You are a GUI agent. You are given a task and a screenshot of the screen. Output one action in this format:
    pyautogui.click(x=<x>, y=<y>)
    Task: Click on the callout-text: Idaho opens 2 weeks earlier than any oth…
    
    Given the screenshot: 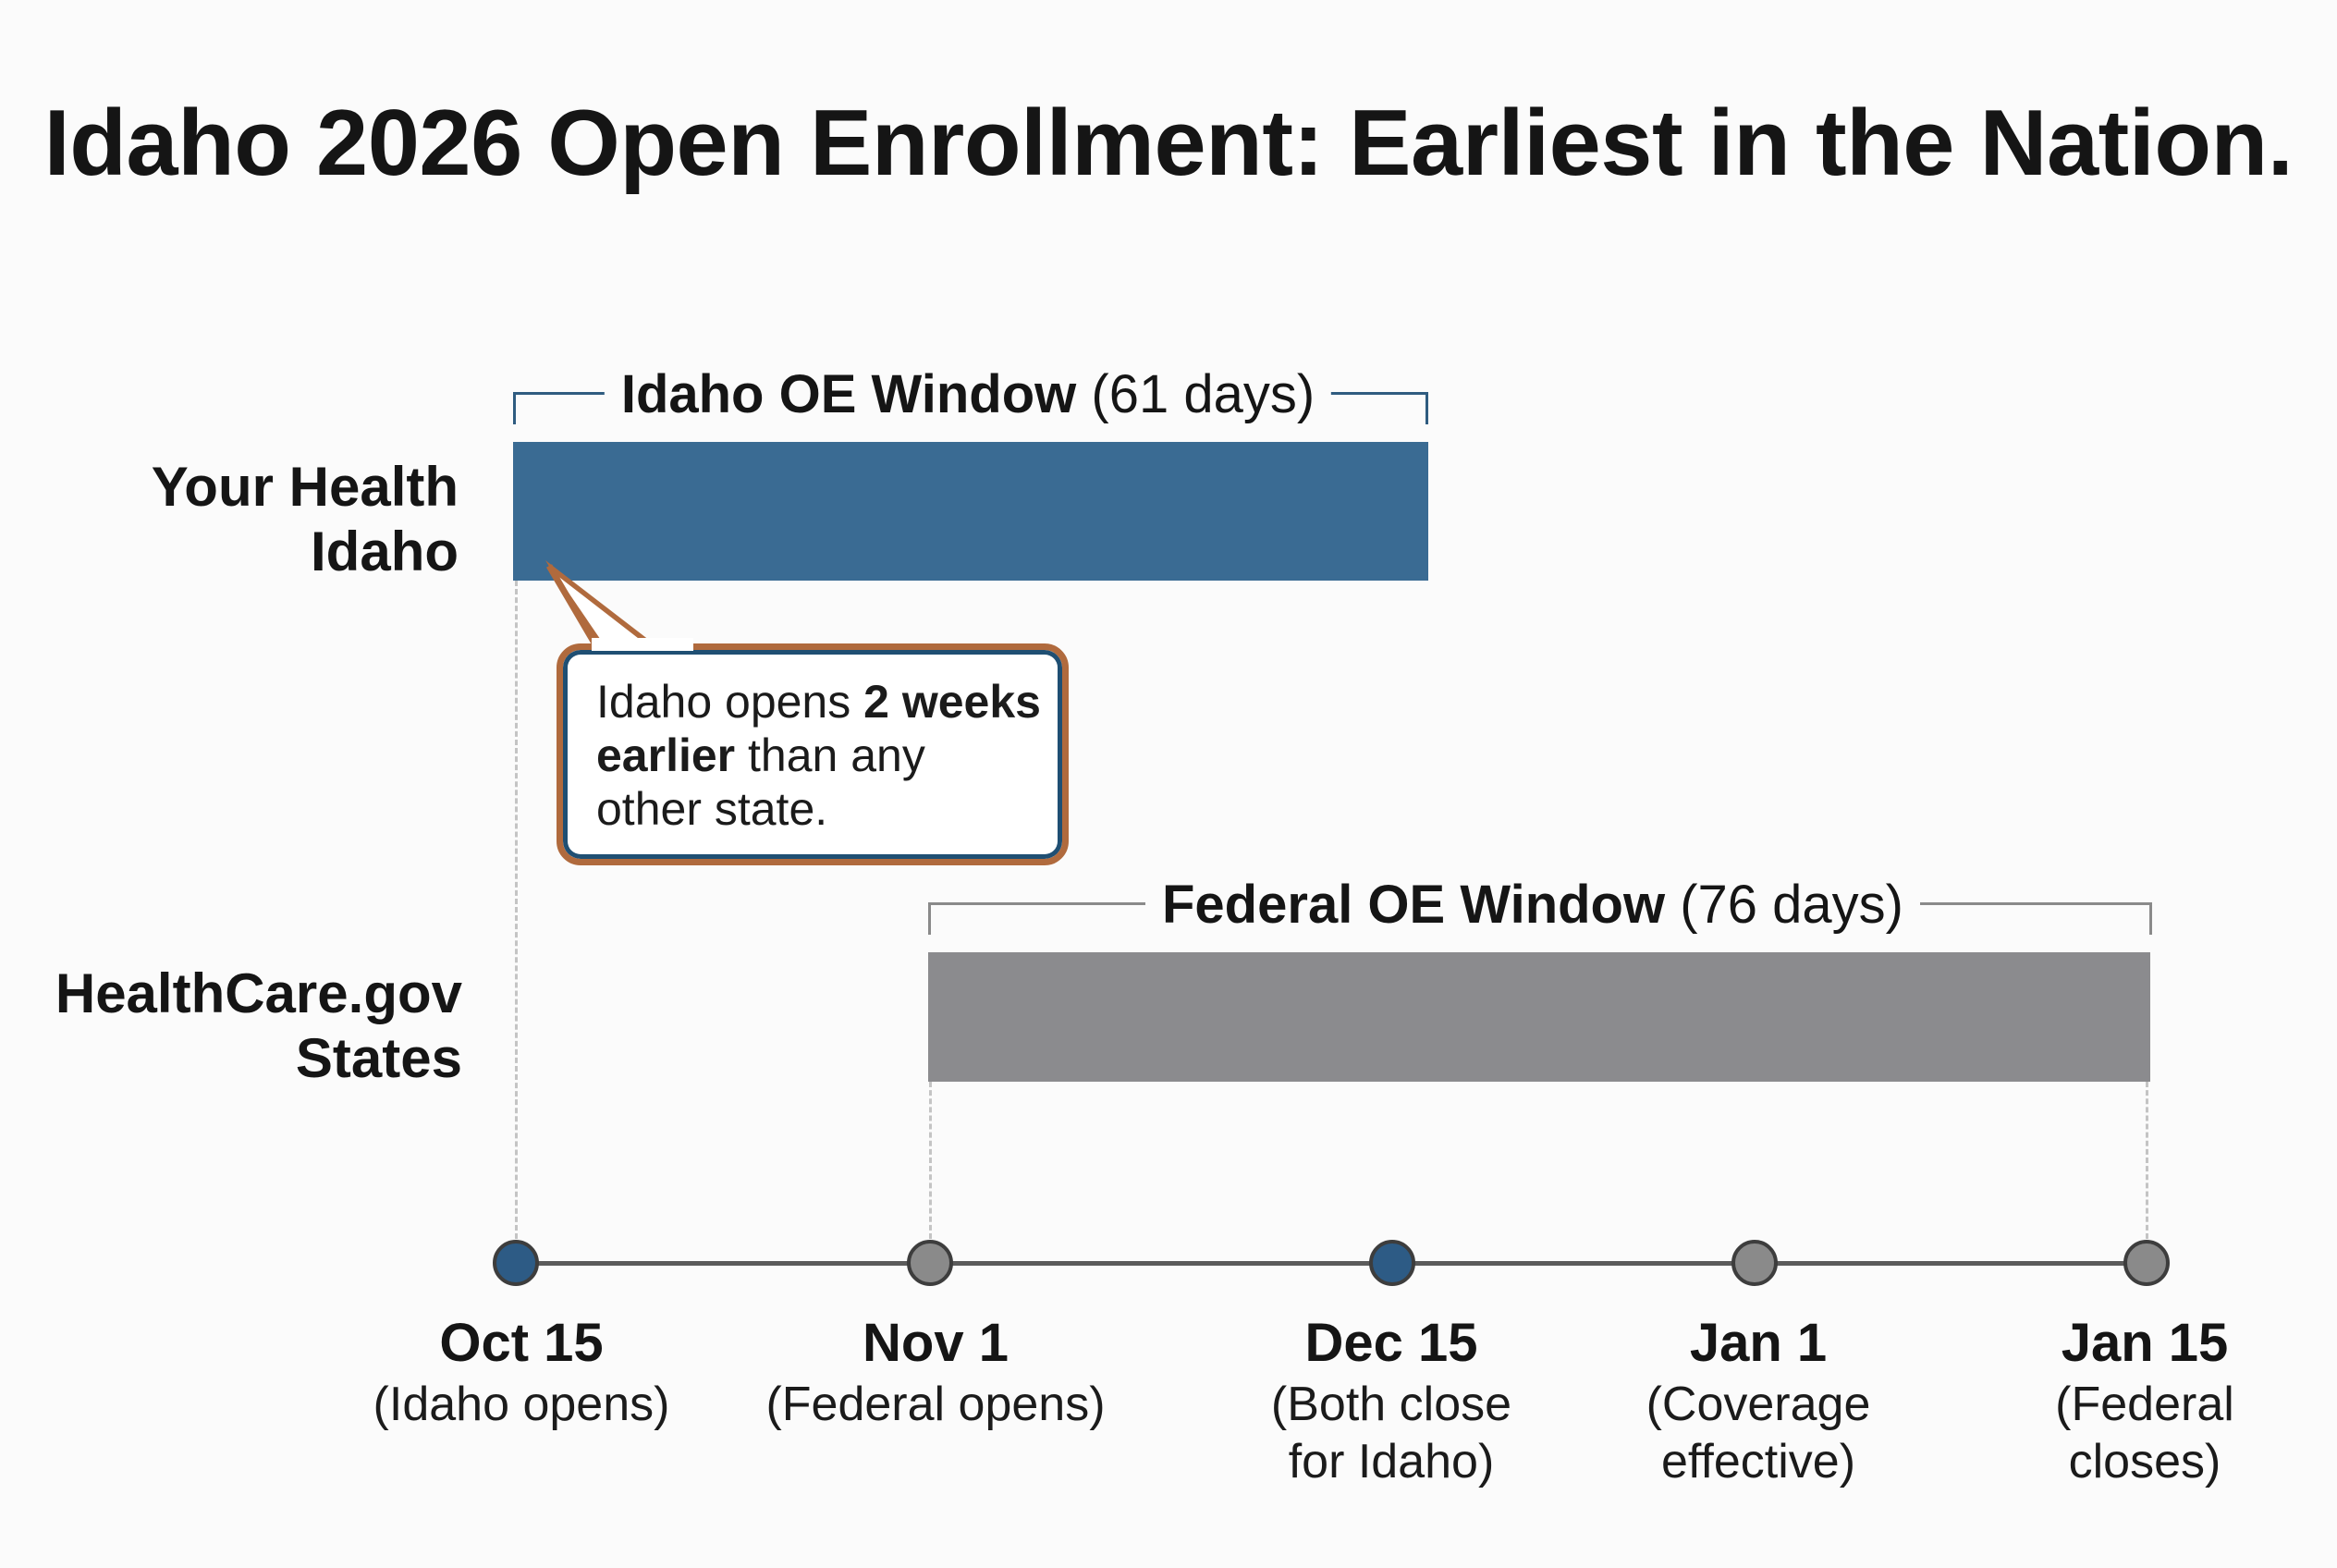 What is the action you would take?
    pyautogui.click(x=836, y=756)
    